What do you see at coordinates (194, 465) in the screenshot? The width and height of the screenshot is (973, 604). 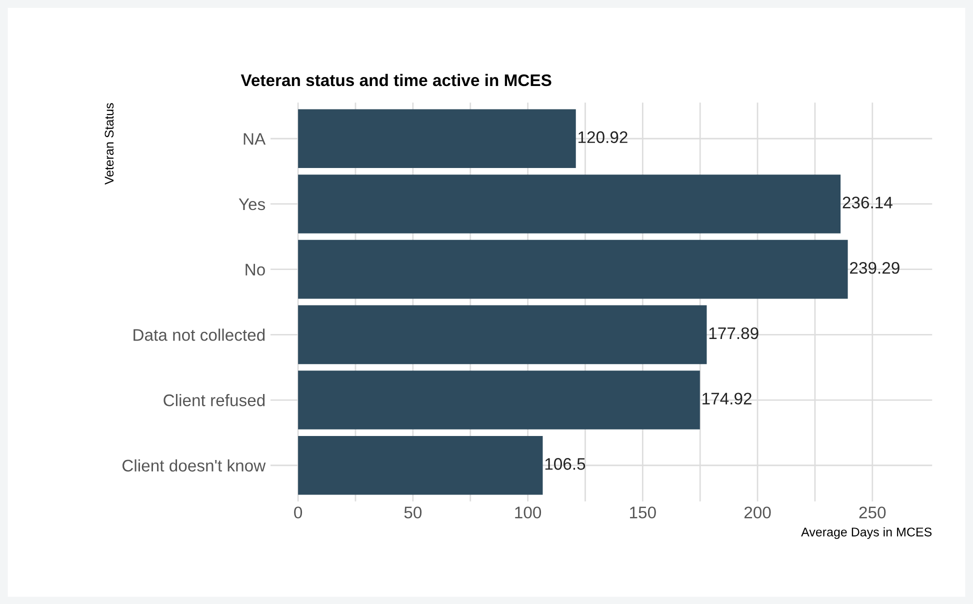 I see `y-tick-label: Client doesn't know` at bounding box center [194, 465].